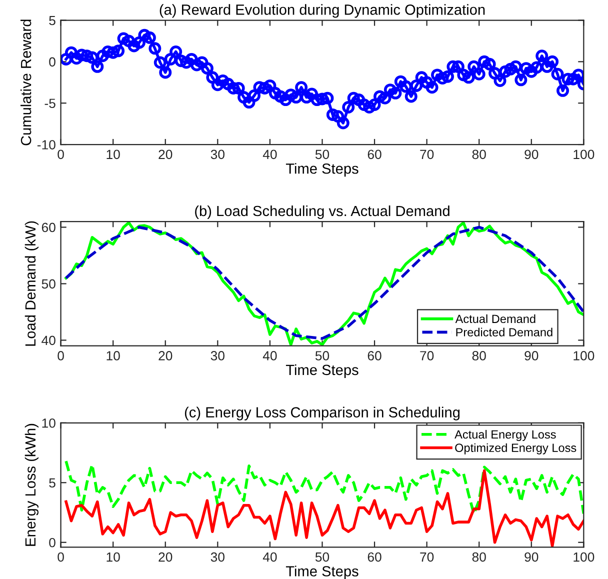 This screenshot has height=579, width=608. What do you see at coordinates (26, 83) in the screenshot?
I see `y-axis-title: Cumulative Reward` at bounding box center [26, 83].